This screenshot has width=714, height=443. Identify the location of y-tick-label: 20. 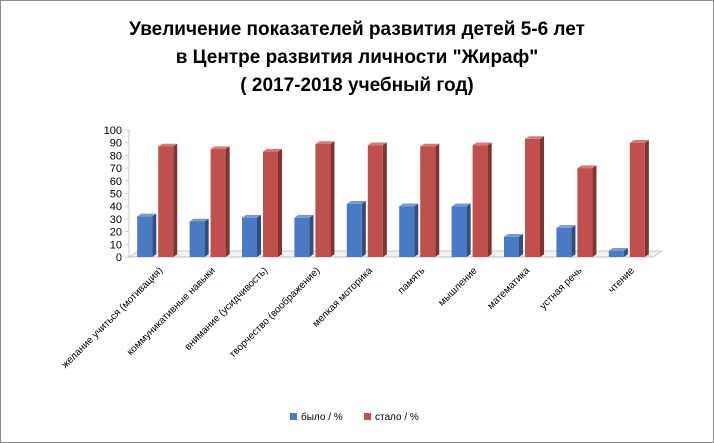
(116, 233).